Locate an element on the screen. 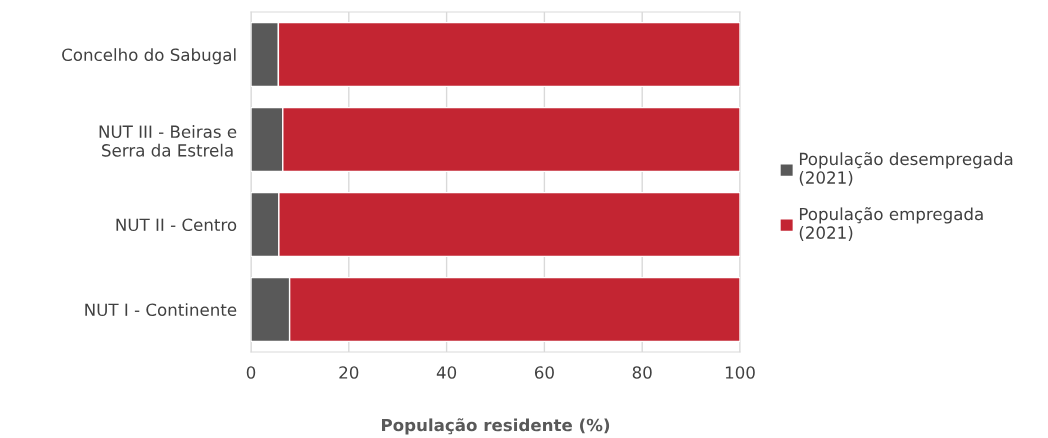  y-tick-label: NUT III - Beiras e Serra da Estrela is located at coordinates (168, 141).